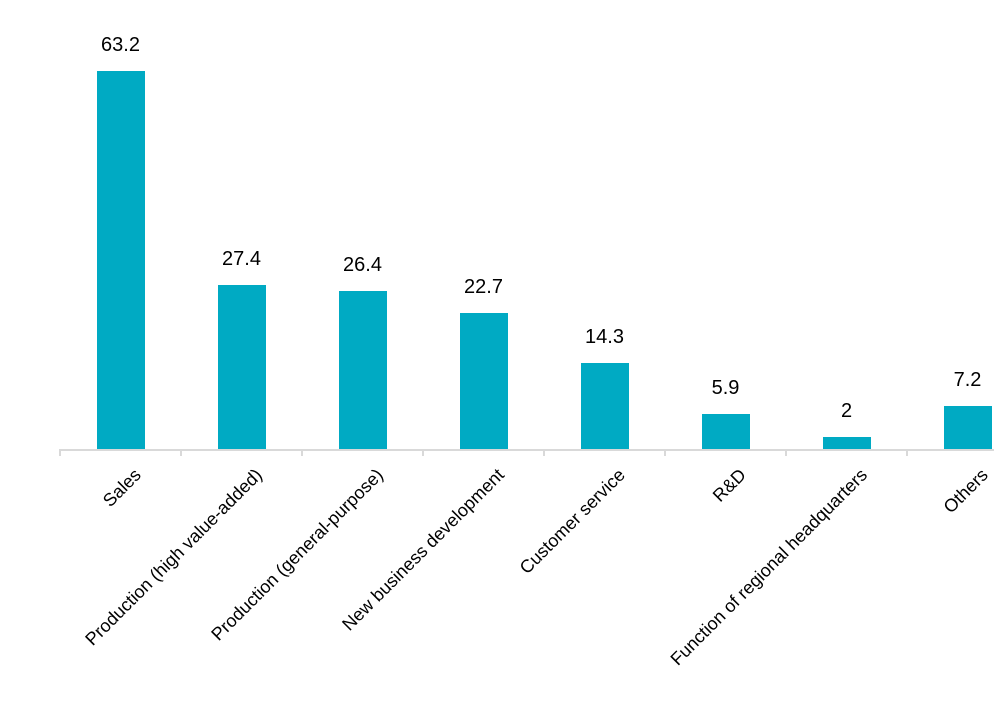 This screenshot has width=994, height=712. I want to click on x-axis-line, so click(526, 450).